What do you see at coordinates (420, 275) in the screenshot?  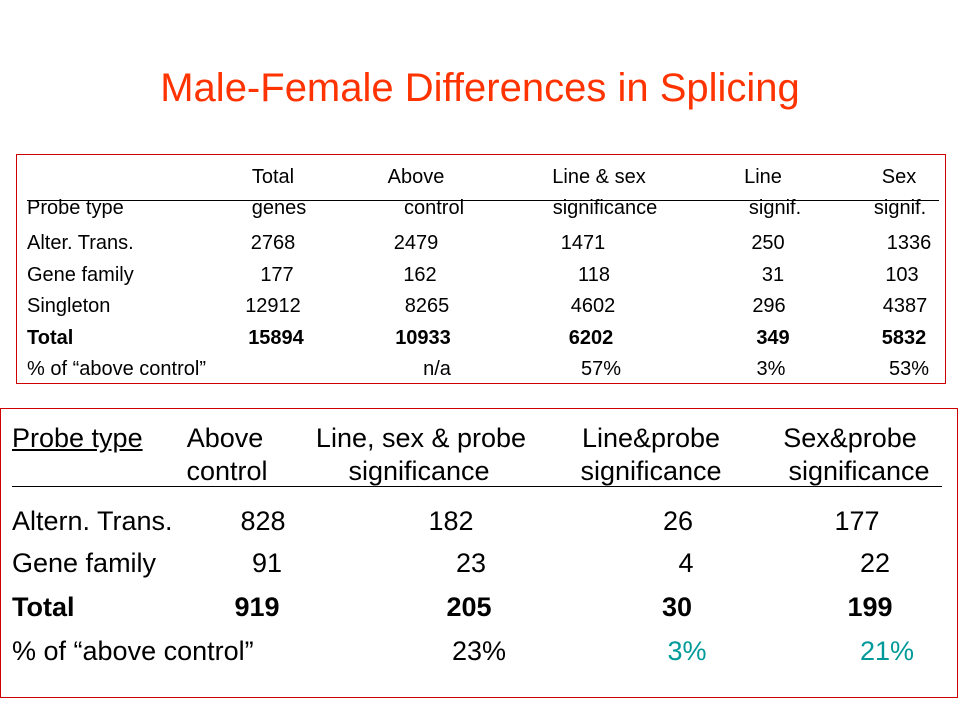 I see `table-cell: 162` at bounding box center [420, 275].